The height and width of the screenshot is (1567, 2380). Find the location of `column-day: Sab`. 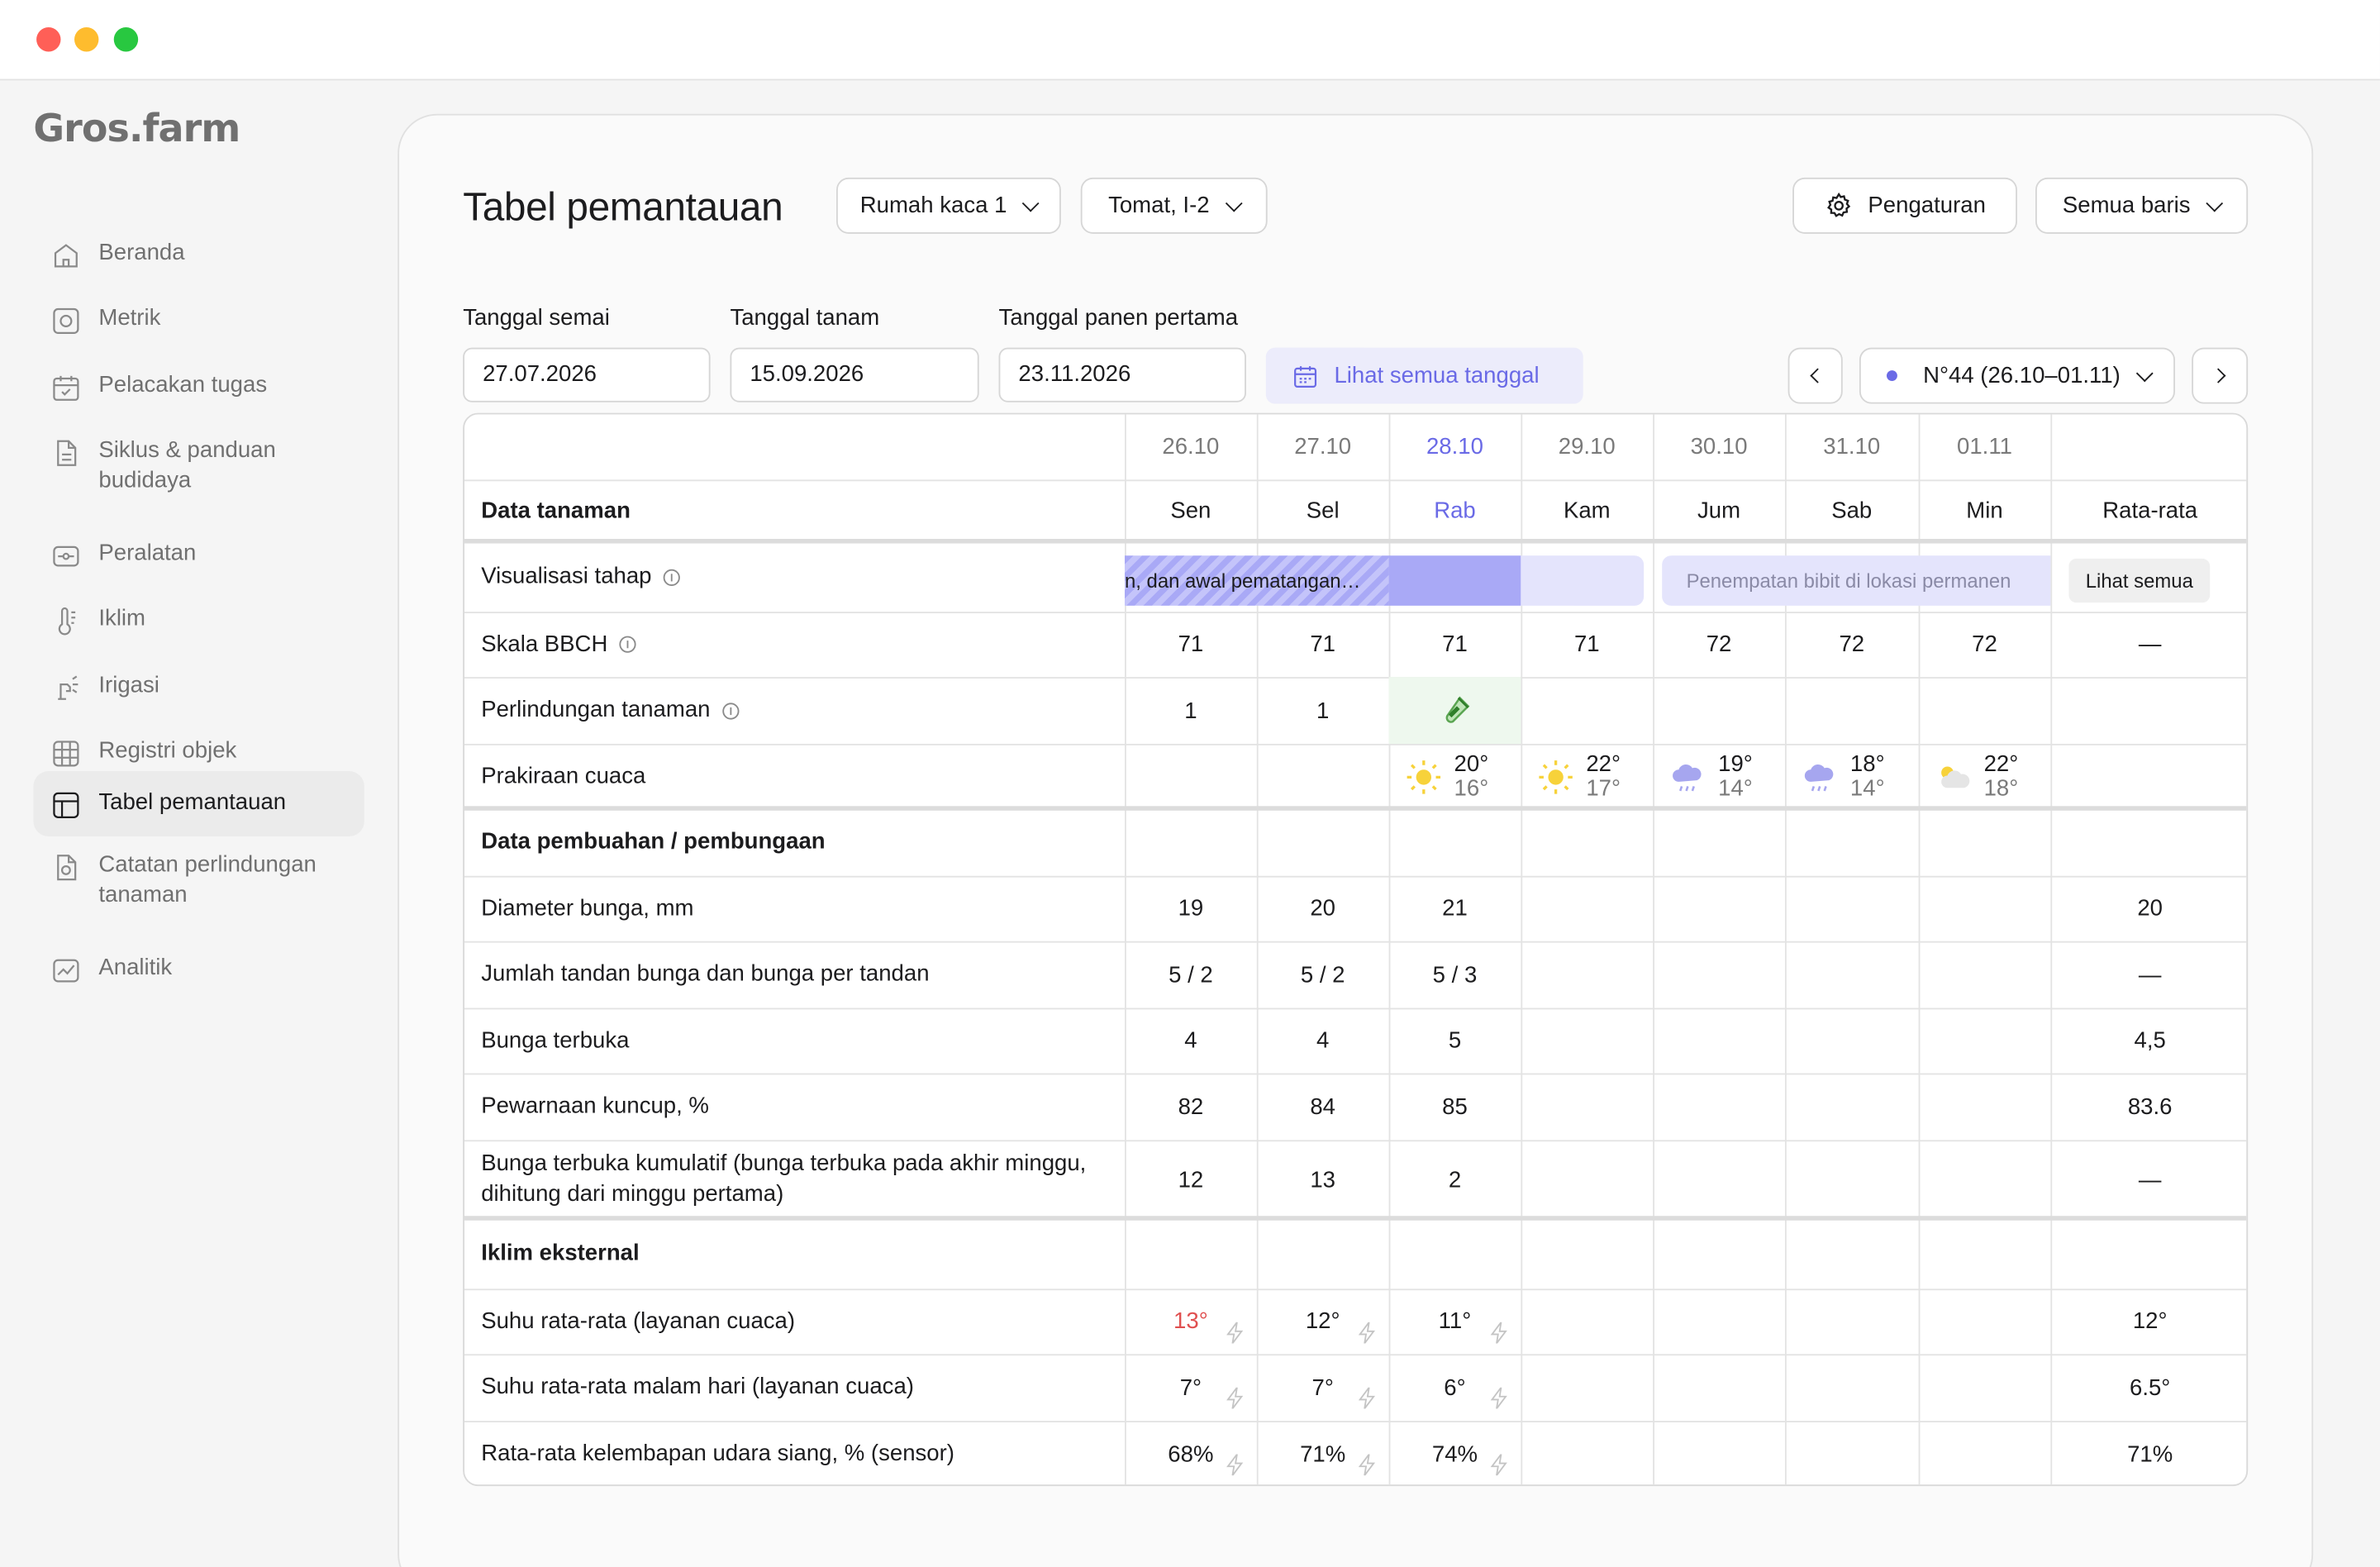

column-day: Sab is located at coordinates (1852, 511).